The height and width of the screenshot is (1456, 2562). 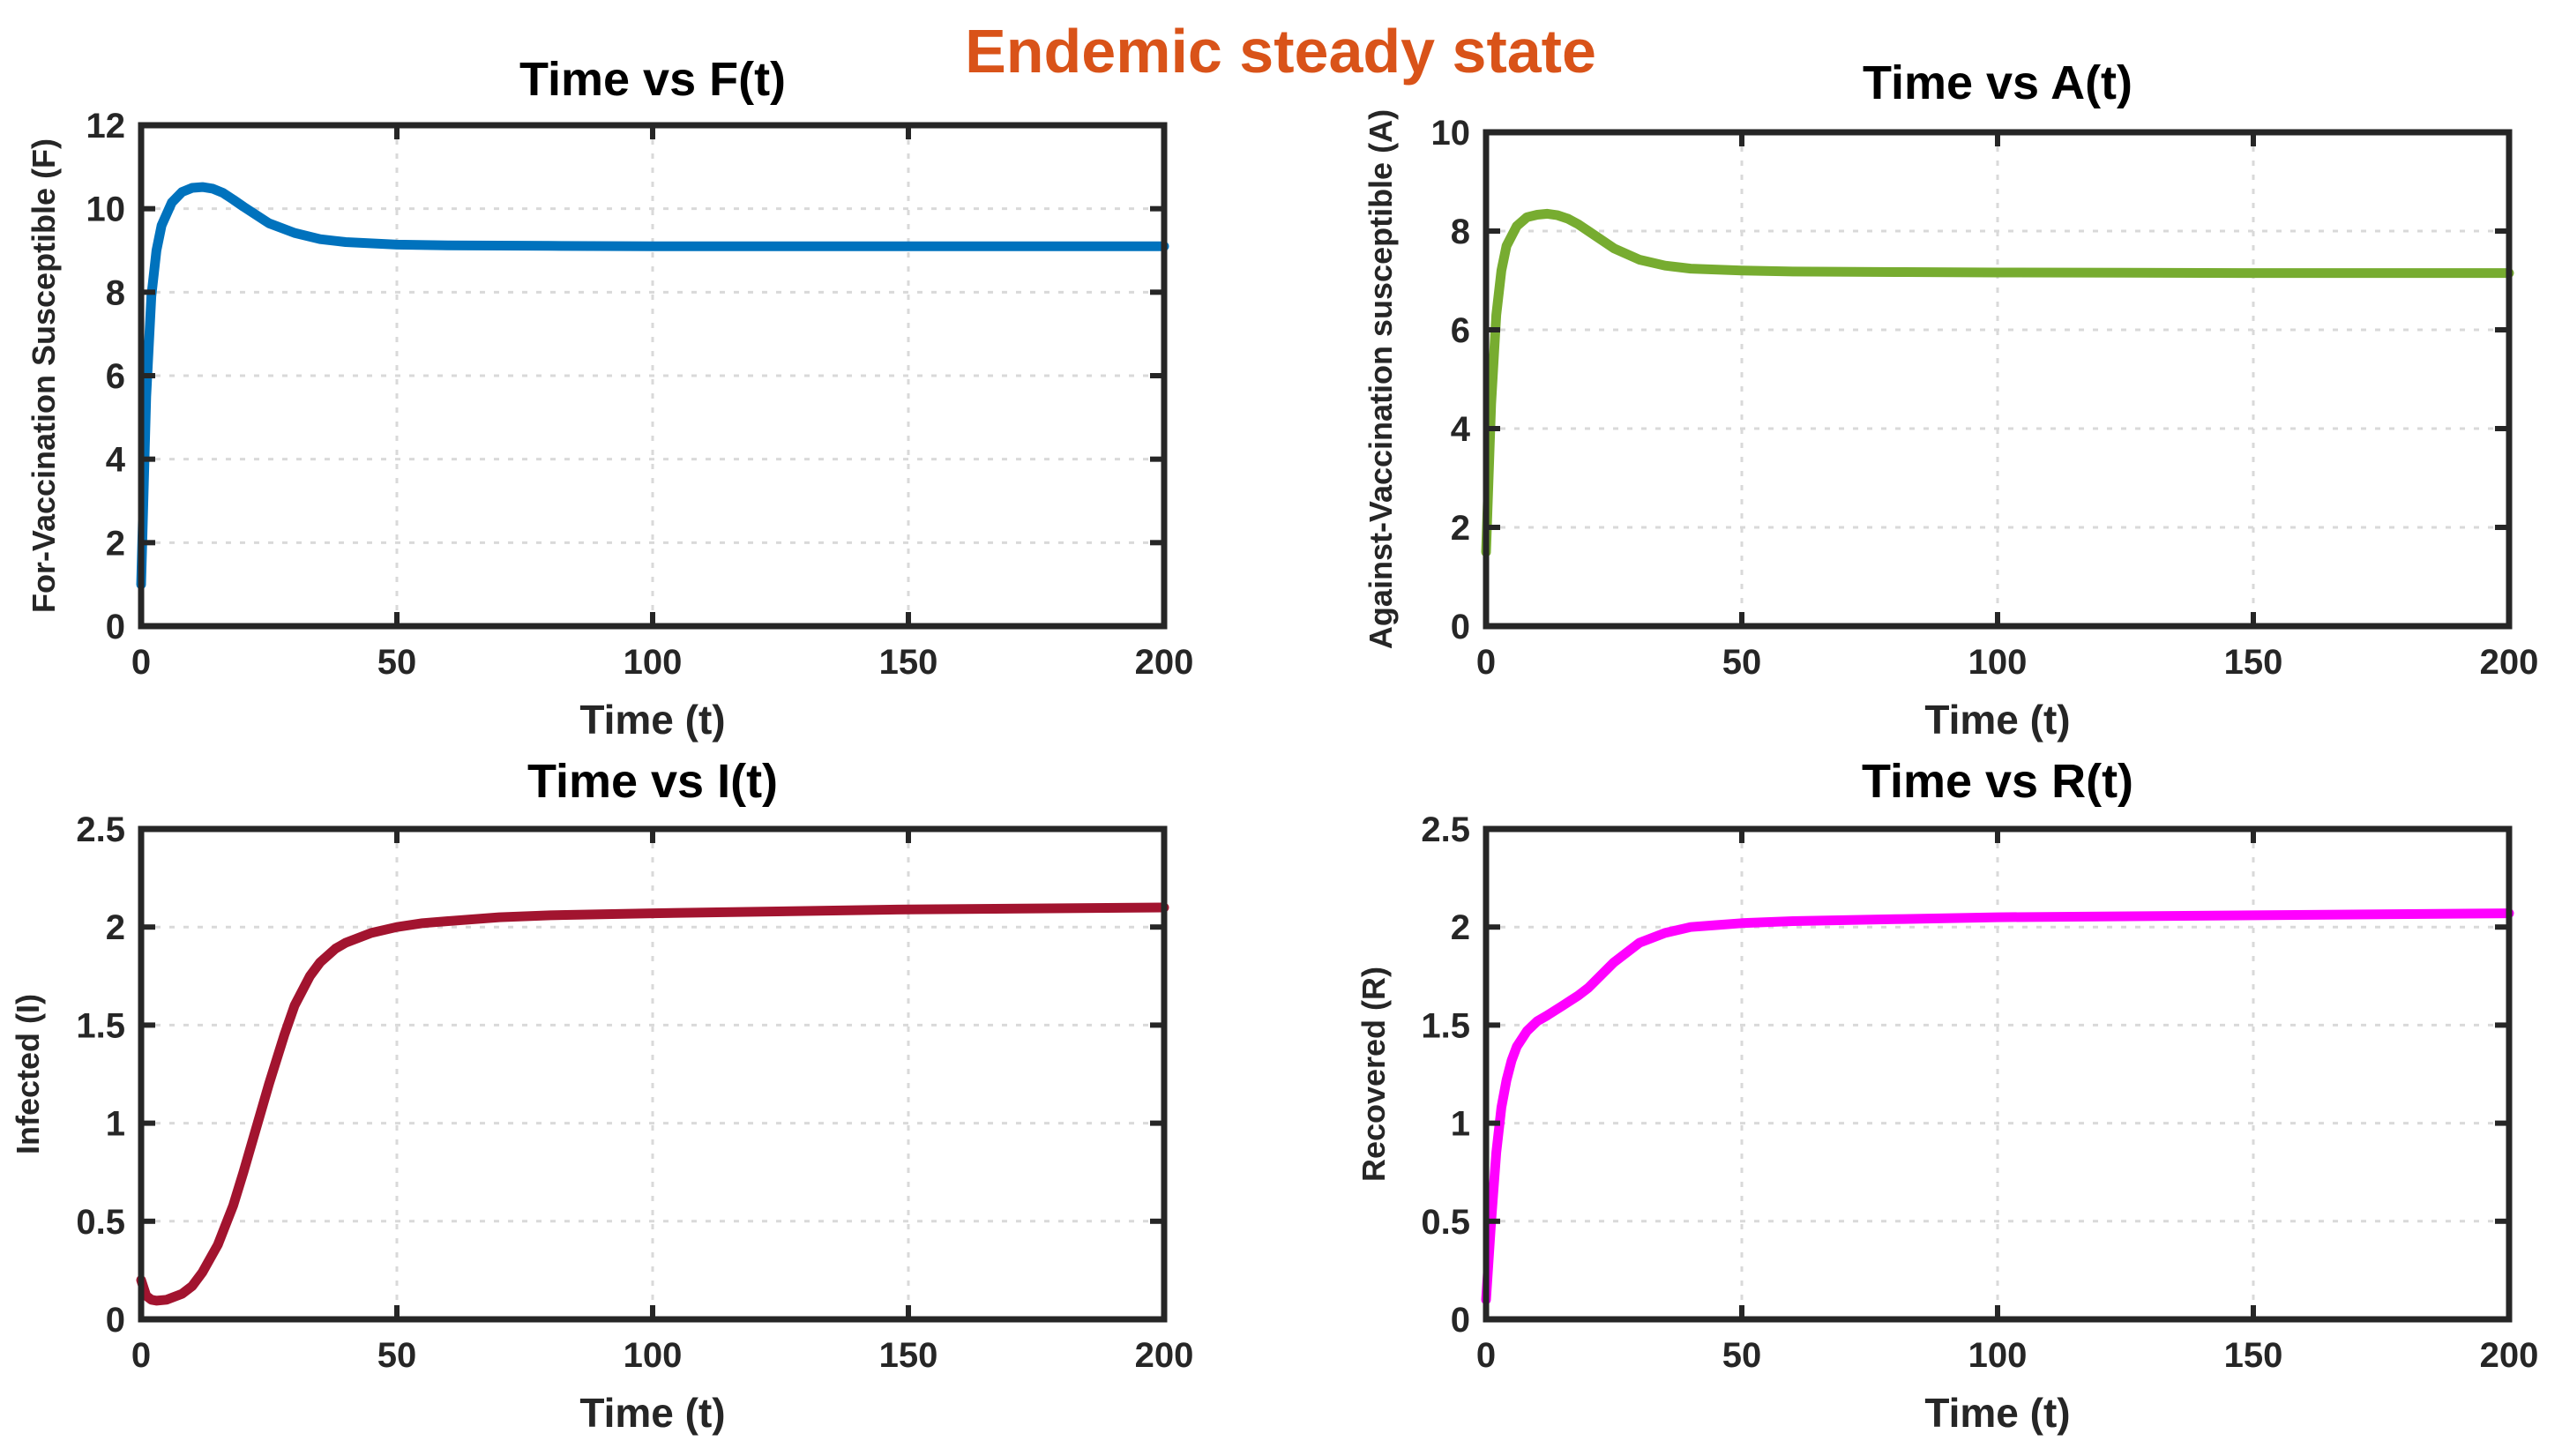 What do you see at coordinates (1998, 781) in the screenshot?
I see `subplot-title: Time vs R(t)` at bounding box center [1998, 781].